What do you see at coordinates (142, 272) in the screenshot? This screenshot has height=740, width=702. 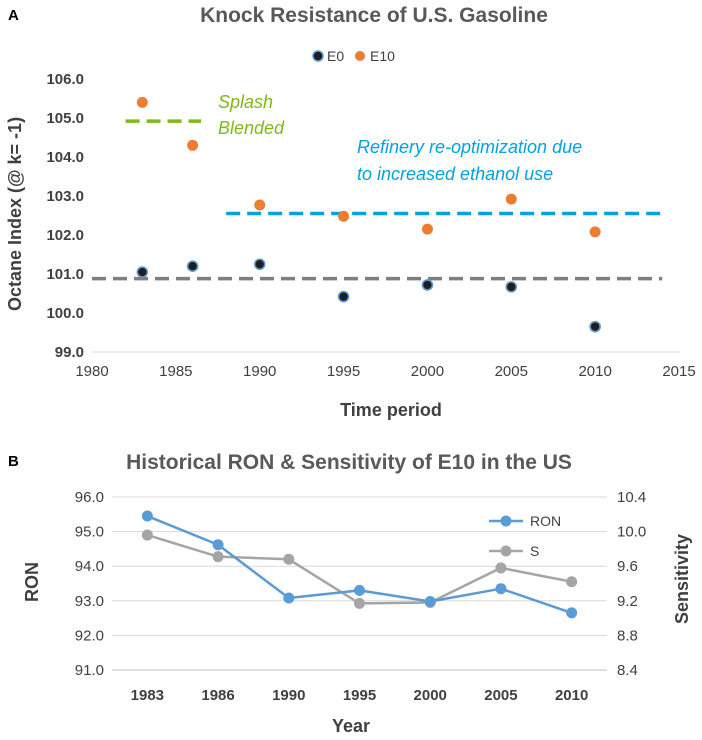 I see `point-e0-1983` at bounding box center [142, 272].